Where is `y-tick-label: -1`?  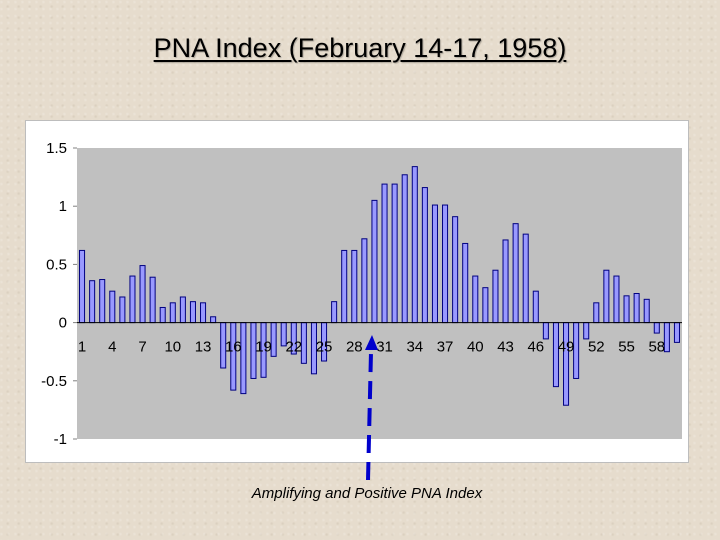 y-tick-label: -1 is located at coordinates (60, 439).